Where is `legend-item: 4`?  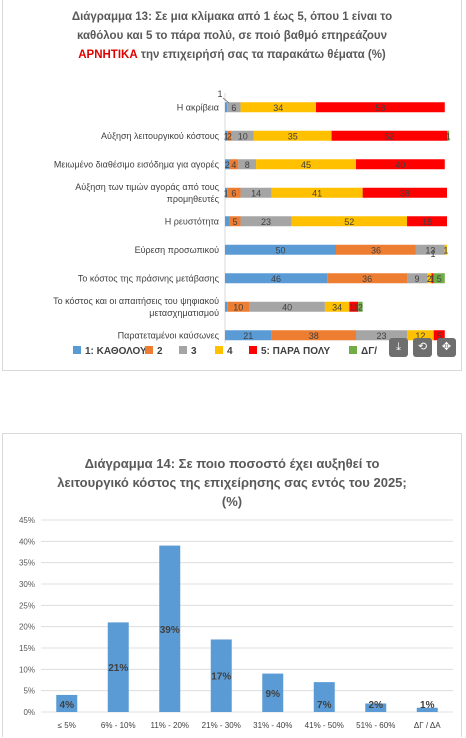 legend-item: 4 is located at coordinates (224, 351).